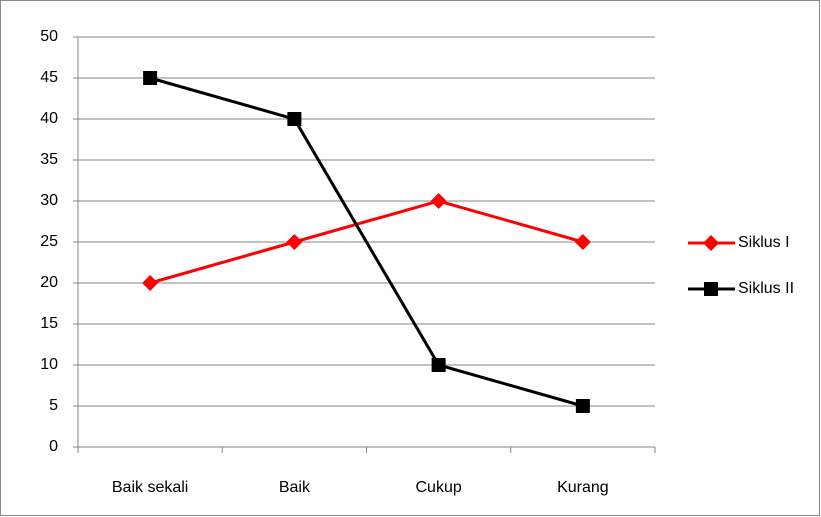 The image size is (821, 517). Describe the element at coordinates (583, 487) in the screenshot. I see `x-tick-label: Kurang` at that location.